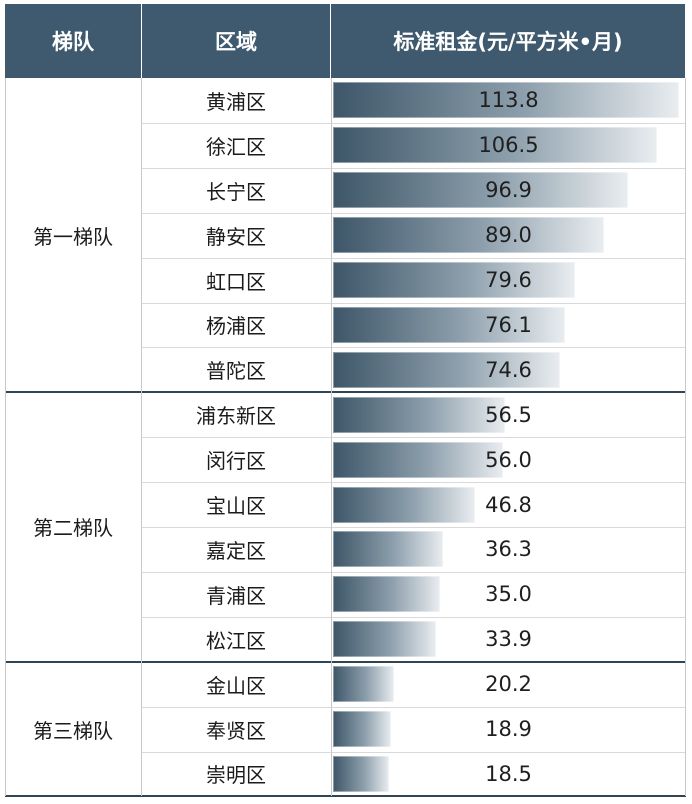 The width and height of the screenshot is (692, 804). I want to click on district-name: 金山区, so click(236, 685).